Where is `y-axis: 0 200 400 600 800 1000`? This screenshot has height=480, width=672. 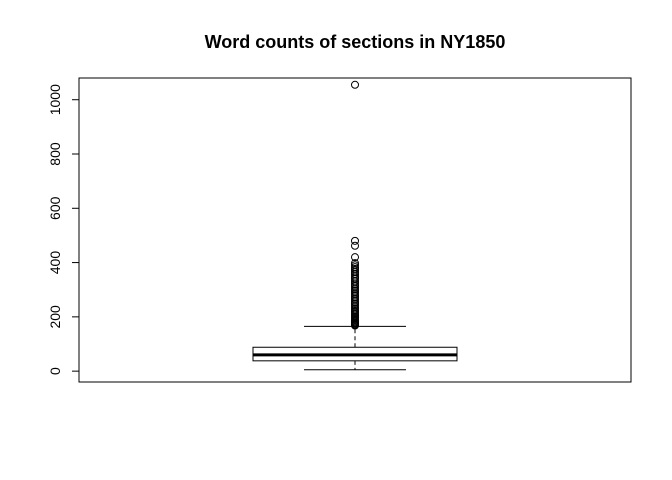
y-axis: 0 200 400 600 800 1000 is located at coordinates (63, 229).